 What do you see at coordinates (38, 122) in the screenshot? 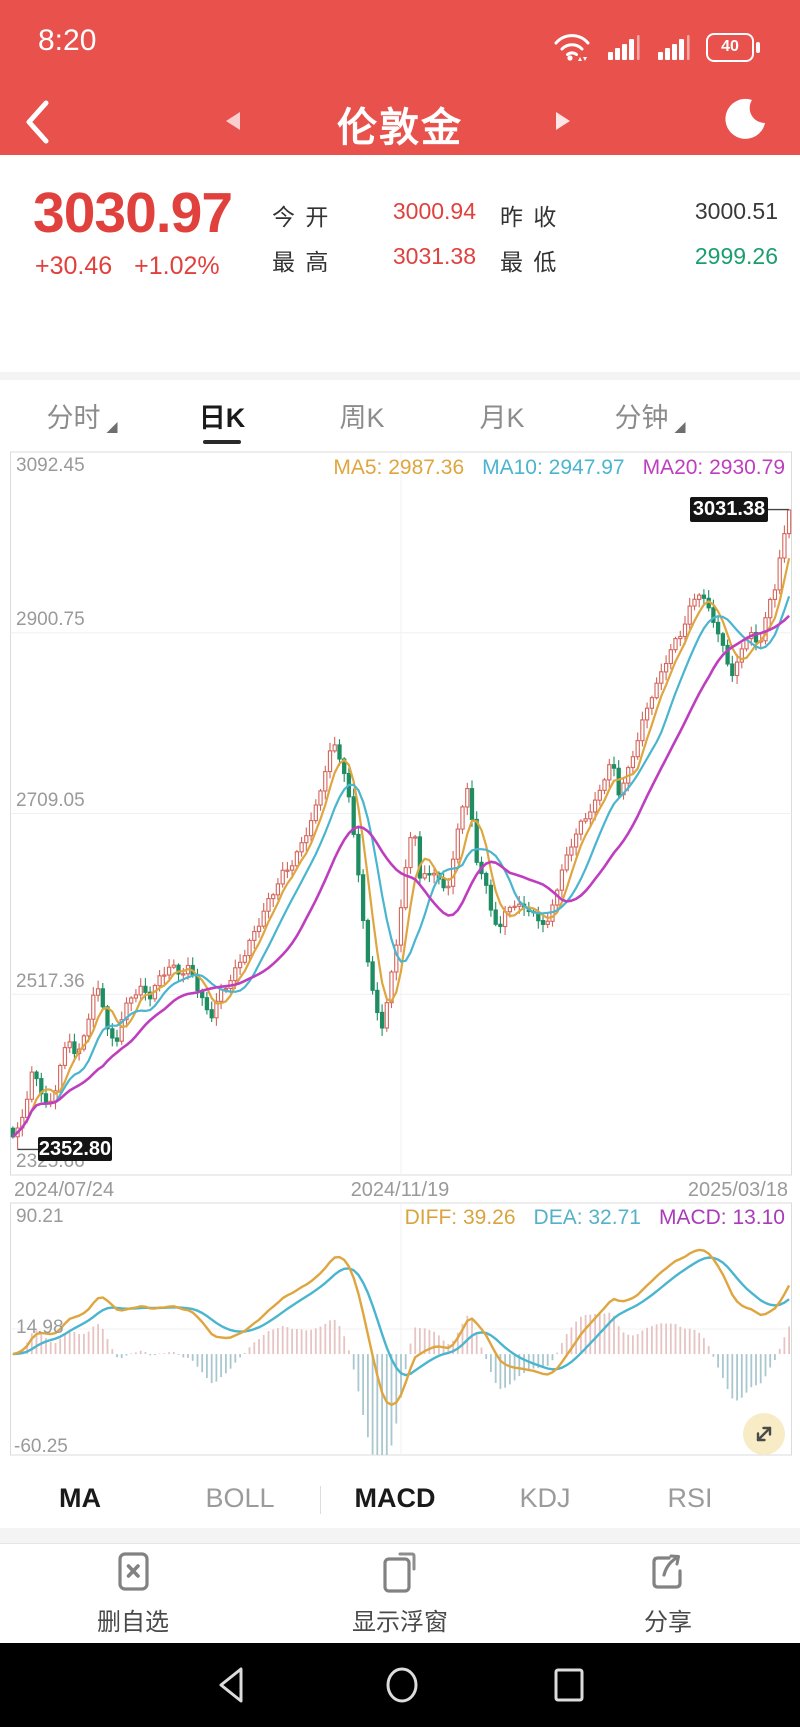
I see `back-button` at bounding box center [38, 122].